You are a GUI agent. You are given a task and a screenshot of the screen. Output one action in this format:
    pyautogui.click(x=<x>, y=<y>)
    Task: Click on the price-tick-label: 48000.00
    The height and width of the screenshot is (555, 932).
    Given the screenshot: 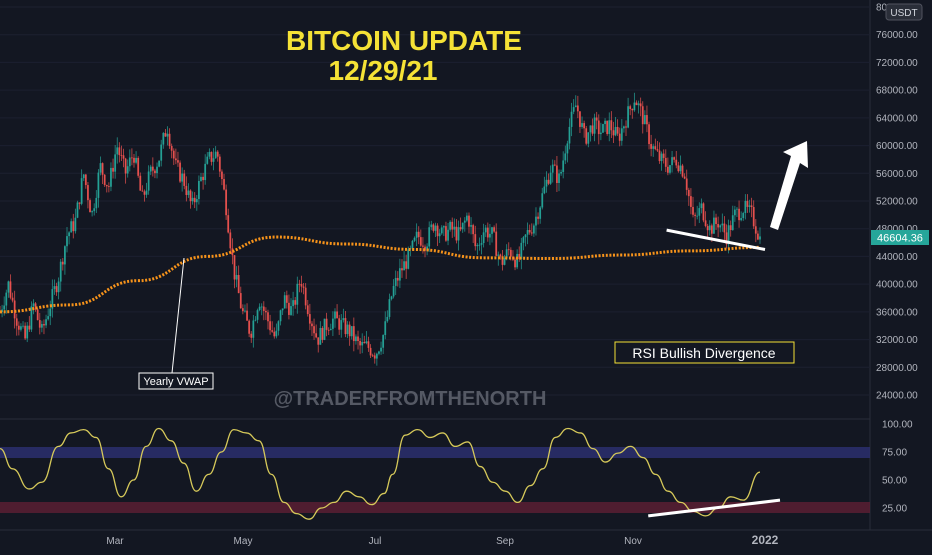 What is the action you would take?
    pyautogui.click(x=897, y=229)
    